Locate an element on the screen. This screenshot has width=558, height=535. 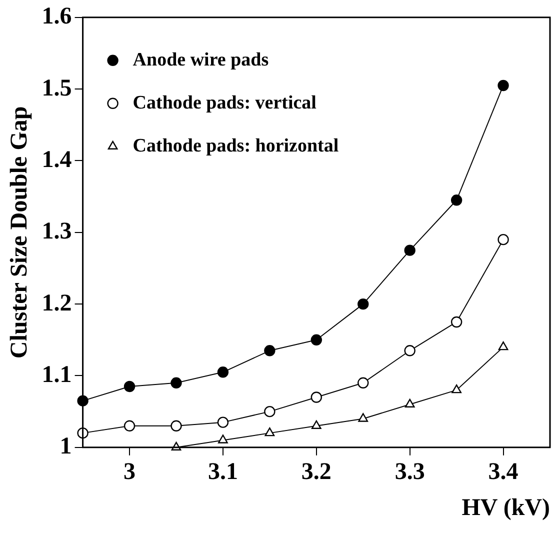
y-tick-label: 1 is located at coordinates (66, 447).